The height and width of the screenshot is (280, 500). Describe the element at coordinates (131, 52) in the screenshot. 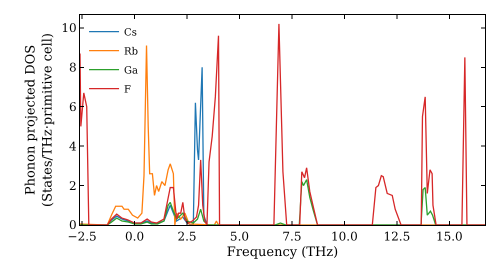

I see `legend-label: Rb` at that location.